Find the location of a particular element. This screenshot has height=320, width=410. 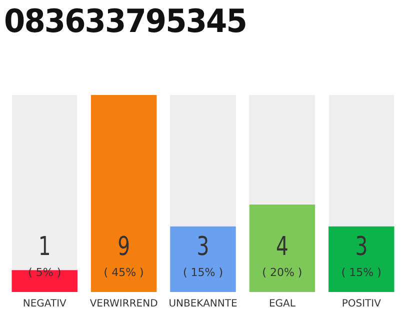

chart-title: 083633795345 is located at coordinates (125, 21).